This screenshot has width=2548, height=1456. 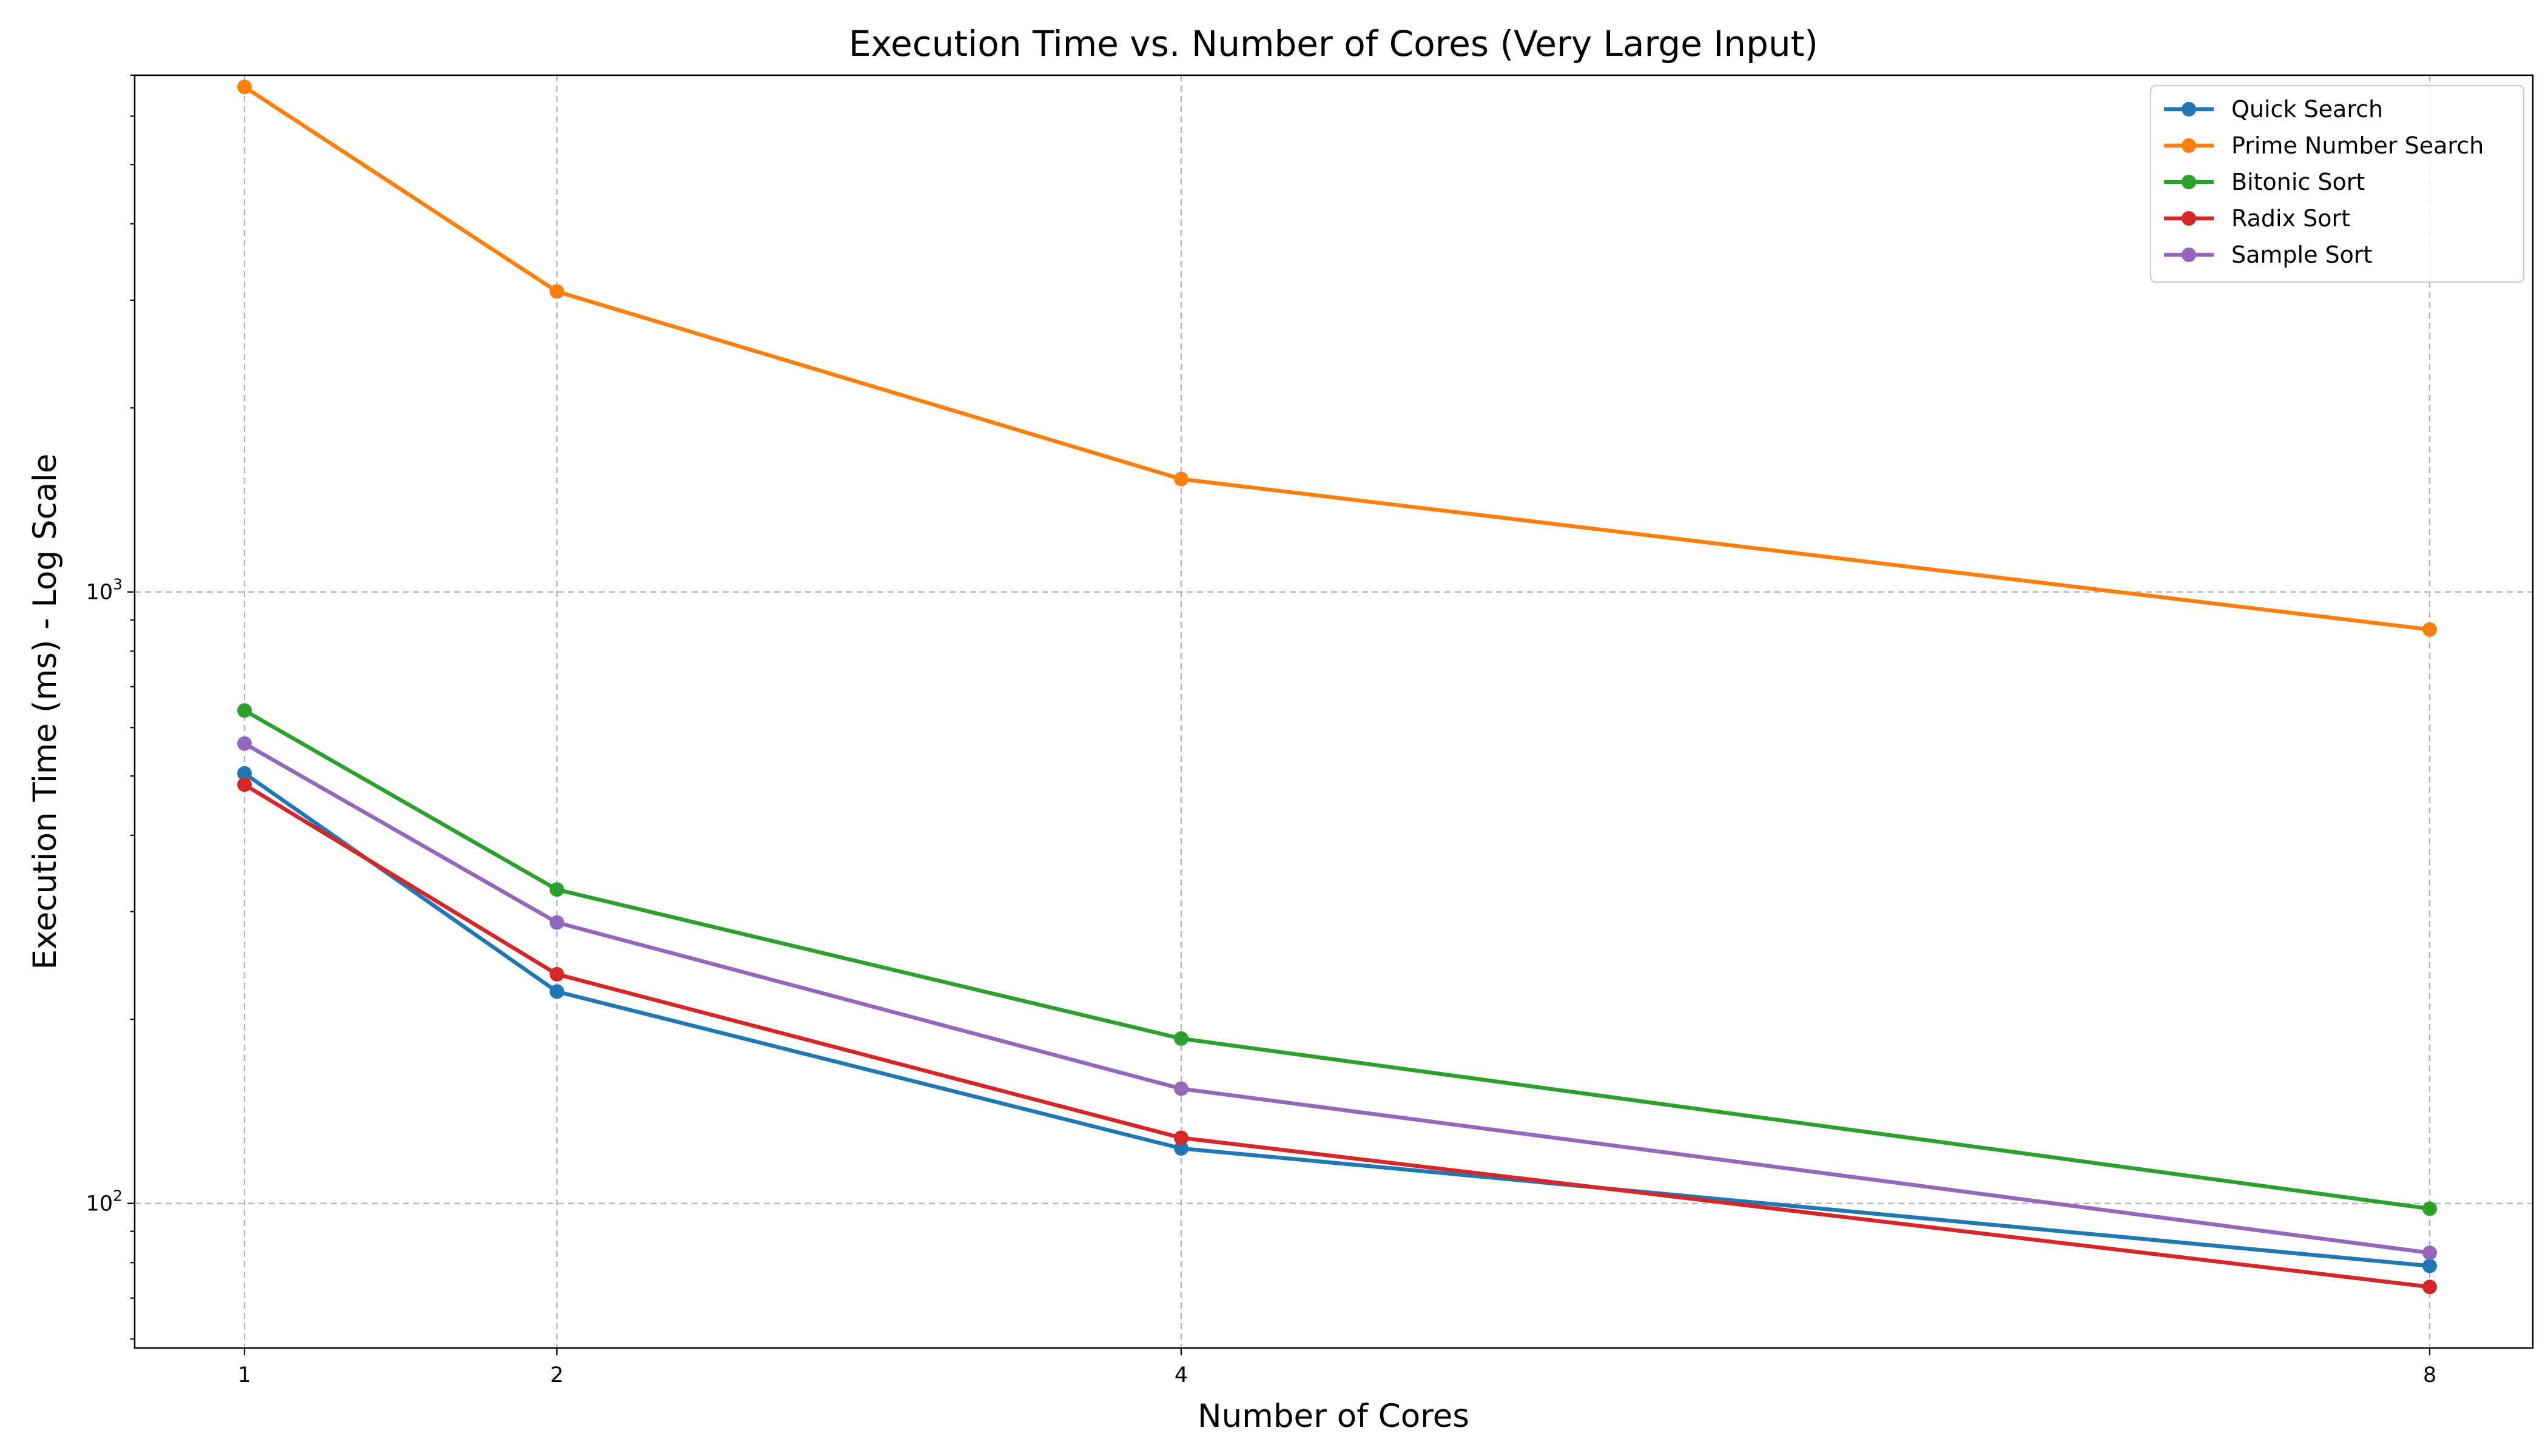 I want to click on legend-frame, so click(x=2337, y=183).